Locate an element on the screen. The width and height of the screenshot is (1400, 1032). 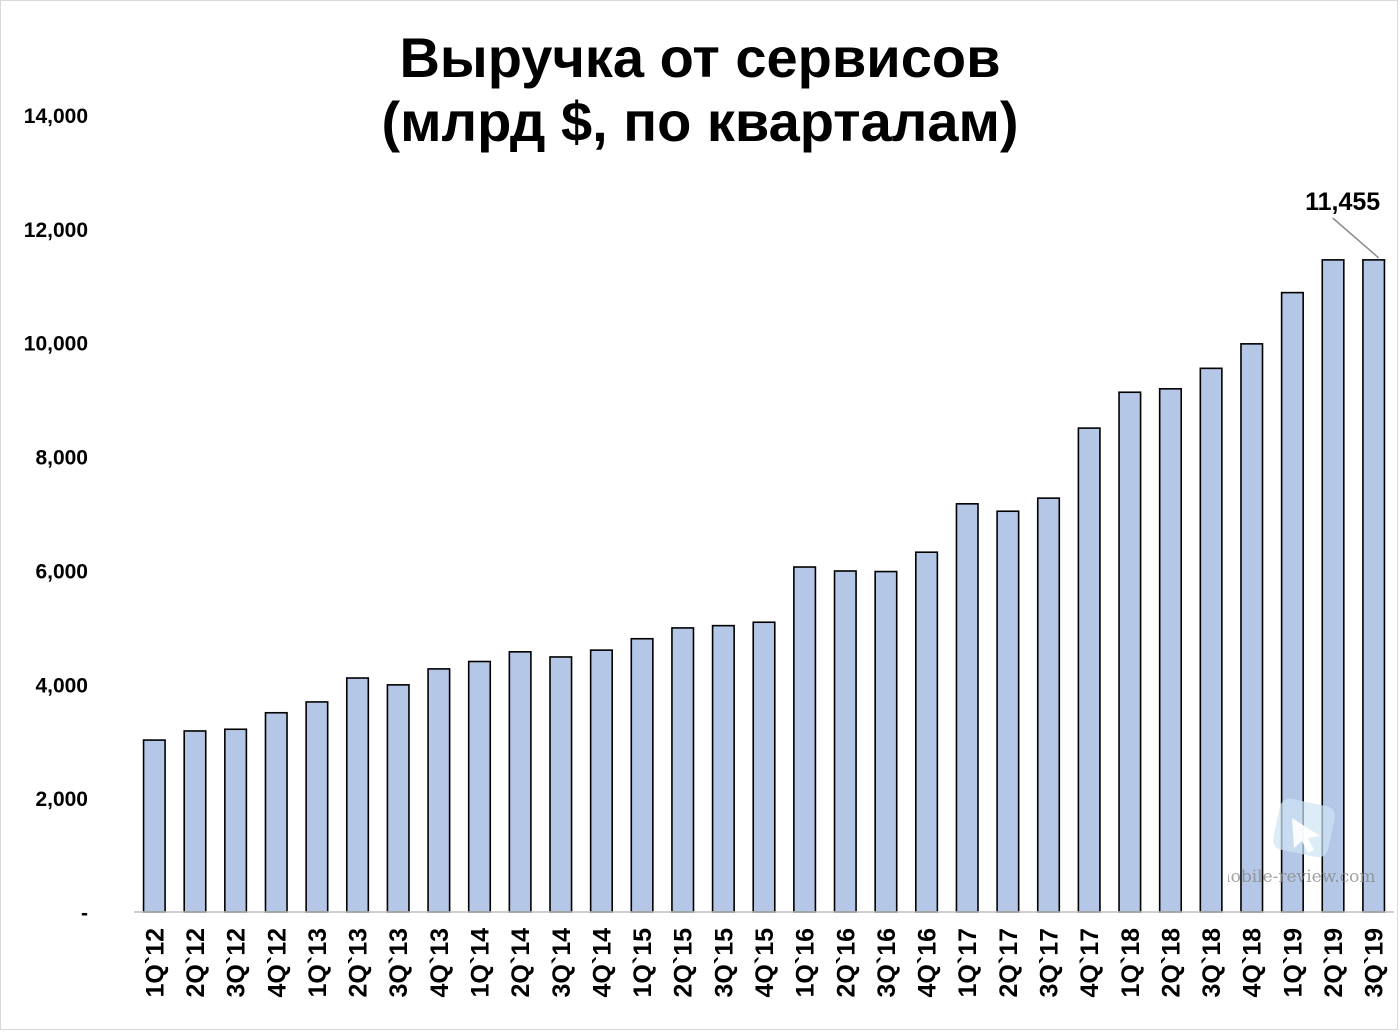
x-tick-label: 4Q`14 is located at coordinates (602, 963).